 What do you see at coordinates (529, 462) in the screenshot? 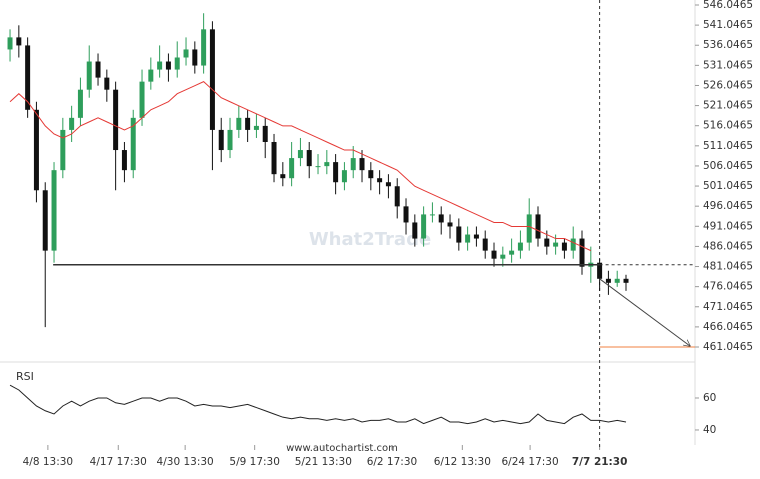
I see `x-tick-label: 6/24 17:30` at bounding box center [529, 462].